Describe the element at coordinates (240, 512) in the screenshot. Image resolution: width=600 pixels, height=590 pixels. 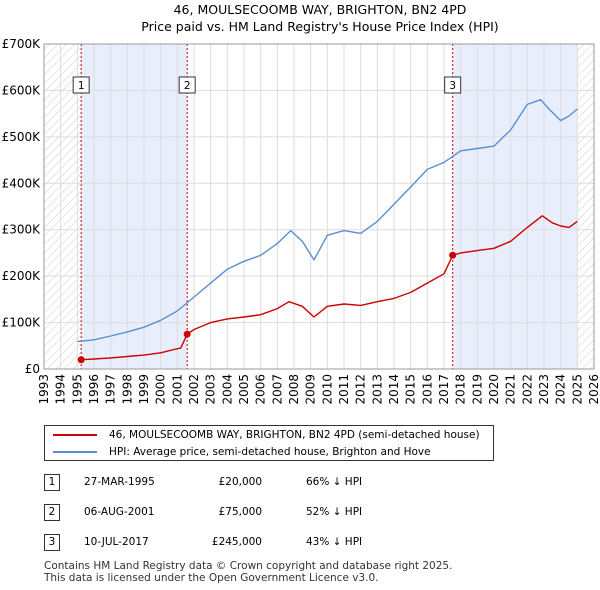
I see `sale-price: £75,000` at that location.